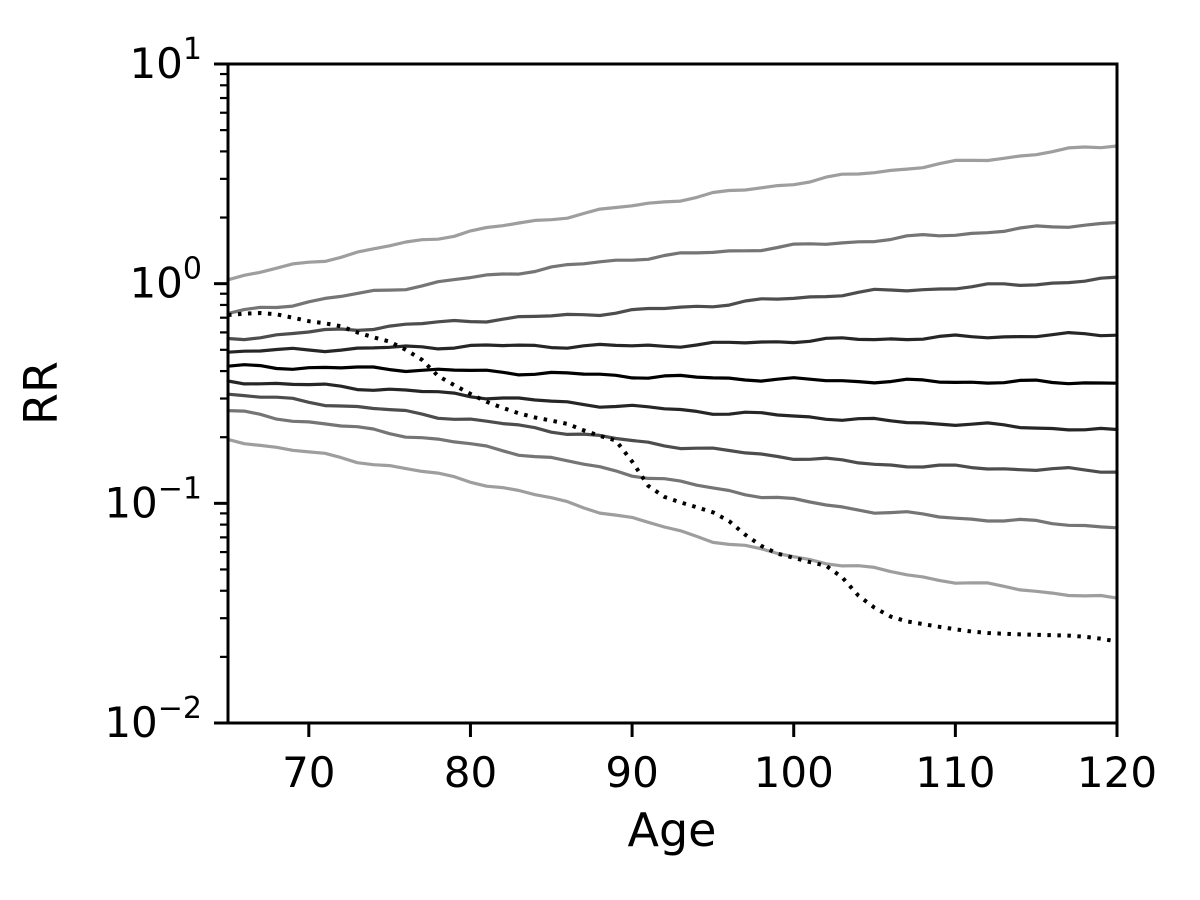 The width and height of the screenshot is (1200, 900). I want to click on x-tick-label: 100, so click(794, 772).